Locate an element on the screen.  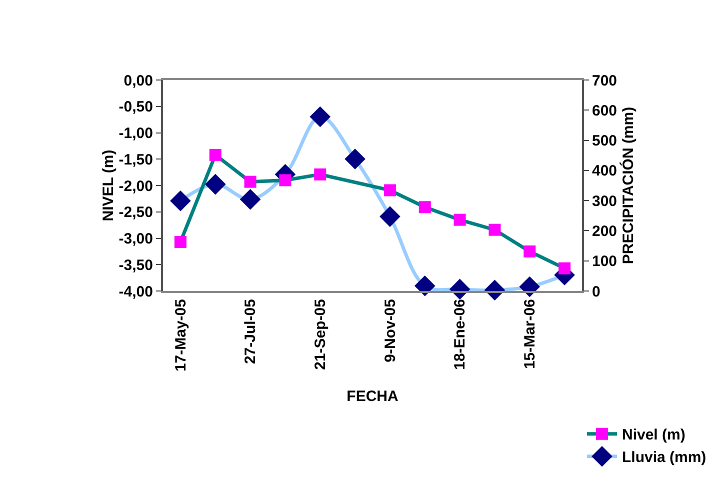
x-tick-label: 18-Ene-06 is located at coordinates (460, 334).